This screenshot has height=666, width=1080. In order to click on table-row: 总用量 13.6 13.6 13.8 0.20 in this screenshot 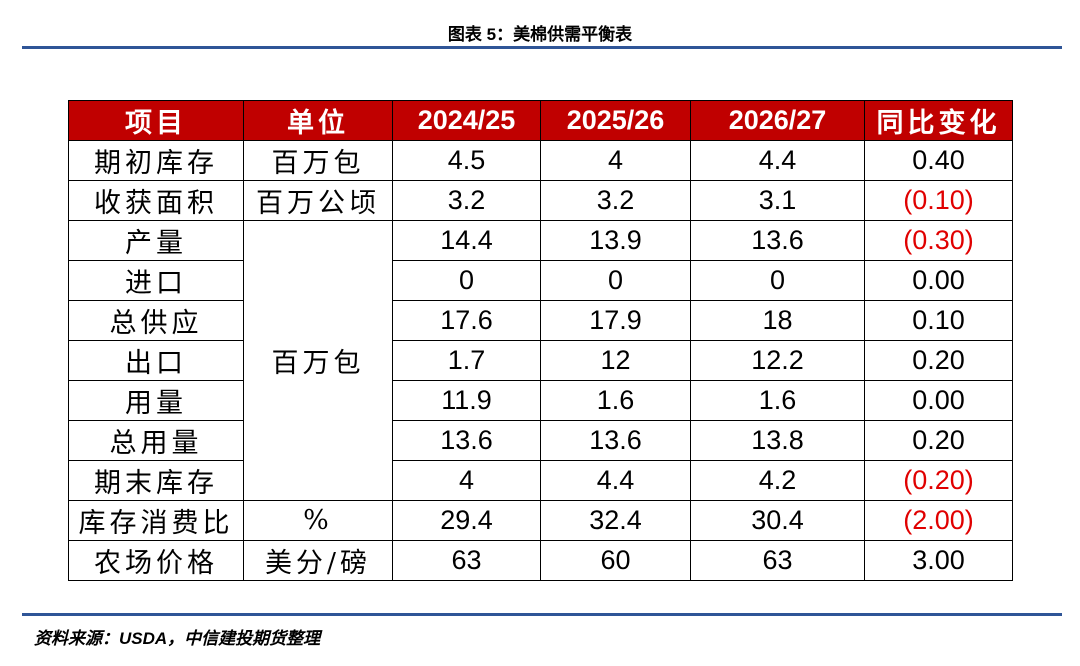, I will do `click(540, 440)`.